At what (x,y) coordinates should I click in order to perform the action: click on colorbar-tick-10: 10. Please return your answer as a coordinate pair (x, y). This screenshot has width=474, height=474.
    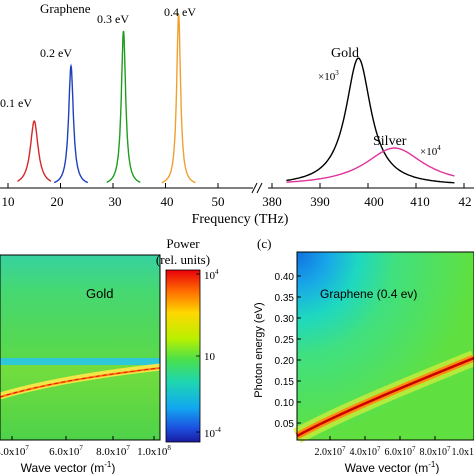
    Looking at the image, I should click on (210, 357).